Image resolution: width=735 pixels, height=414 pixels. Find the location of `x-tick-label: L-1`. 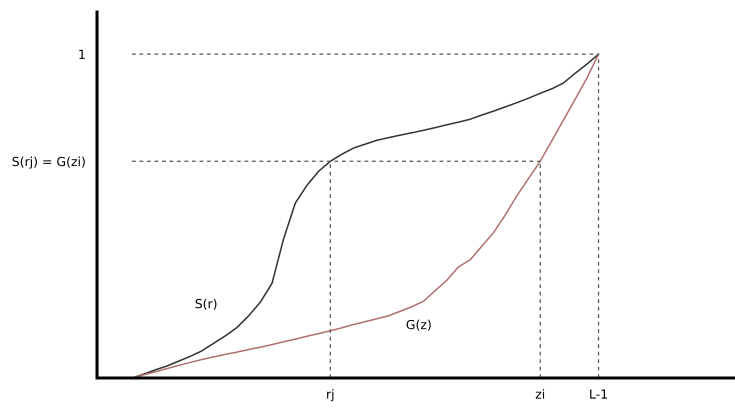

x-tick-label: L-1 is located at coordinates (598, 394).